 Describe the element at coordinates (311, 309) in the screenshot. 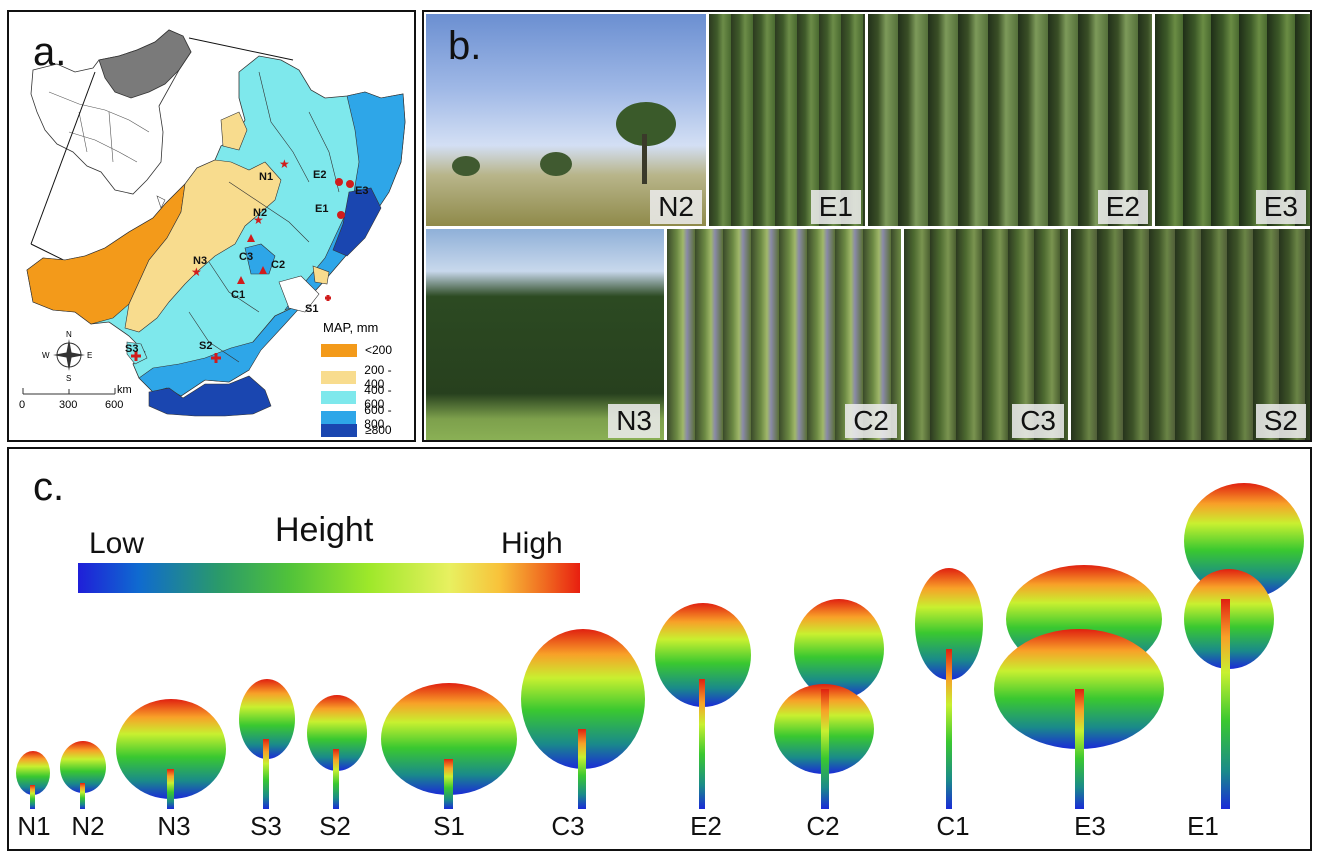

I see `site-label-s1: S1` at that location.